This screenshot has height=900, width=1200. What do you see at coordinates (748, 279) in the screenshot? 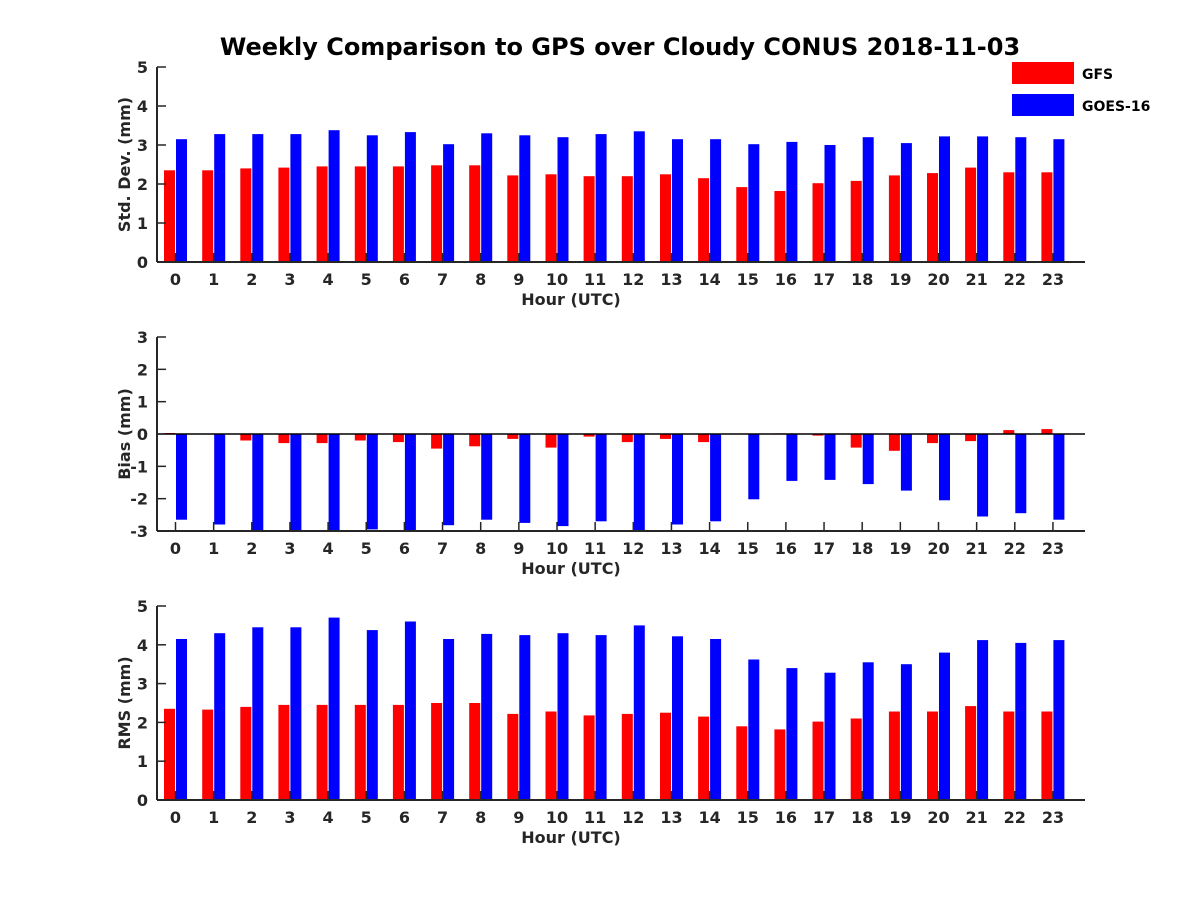
I see `std-dev-x-tick-label: 15` at bounding box center [748, 279].